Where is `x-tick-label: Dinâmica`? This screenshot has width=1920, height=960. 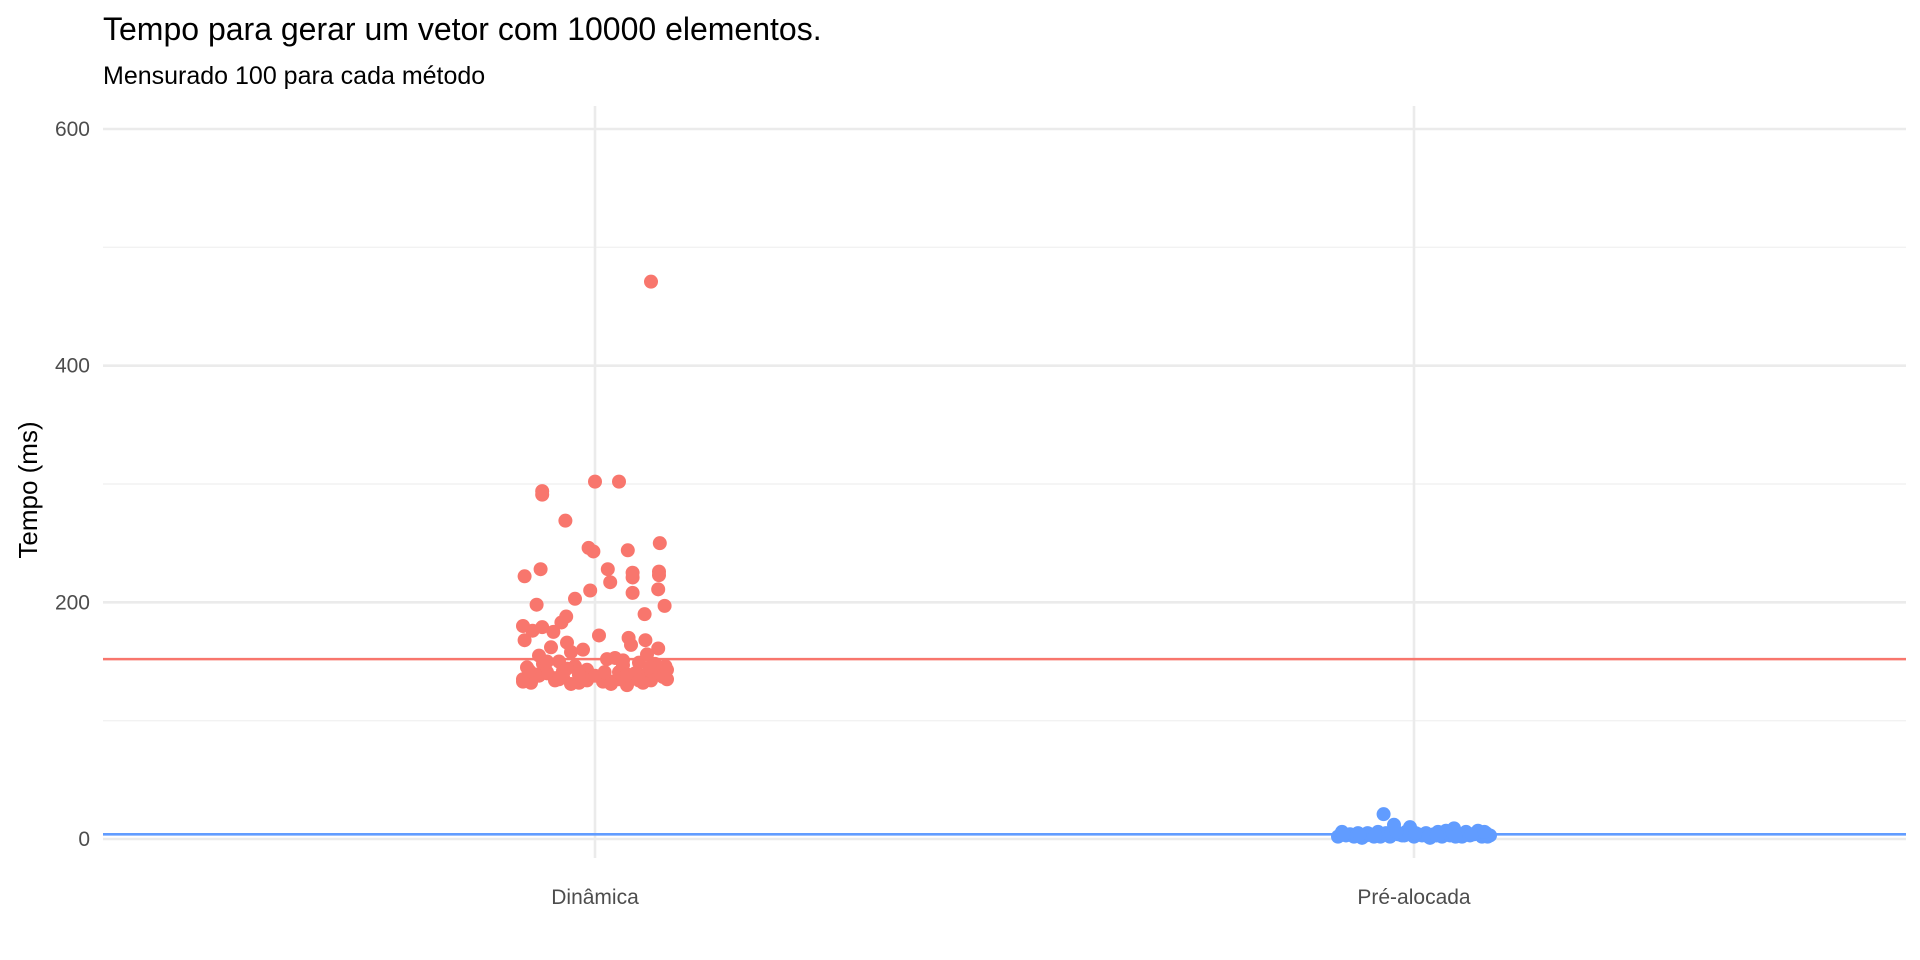 x-tick-label: Dinâmica is located at coordinates (595, 897).